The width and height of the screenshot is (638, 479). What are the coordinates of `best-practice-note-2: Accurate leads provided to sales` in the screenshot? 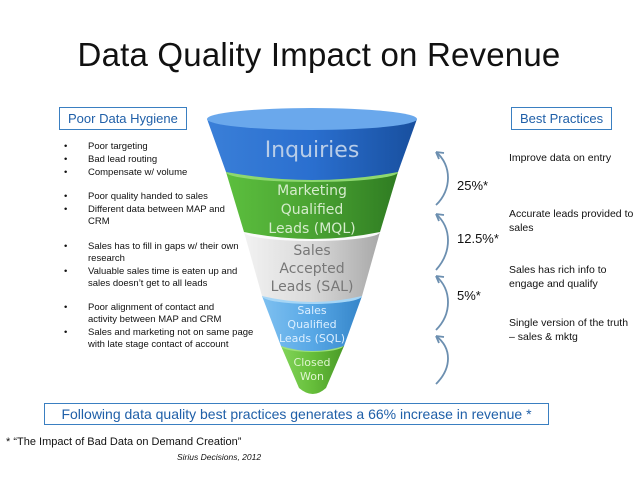 It's located at (571, 221).